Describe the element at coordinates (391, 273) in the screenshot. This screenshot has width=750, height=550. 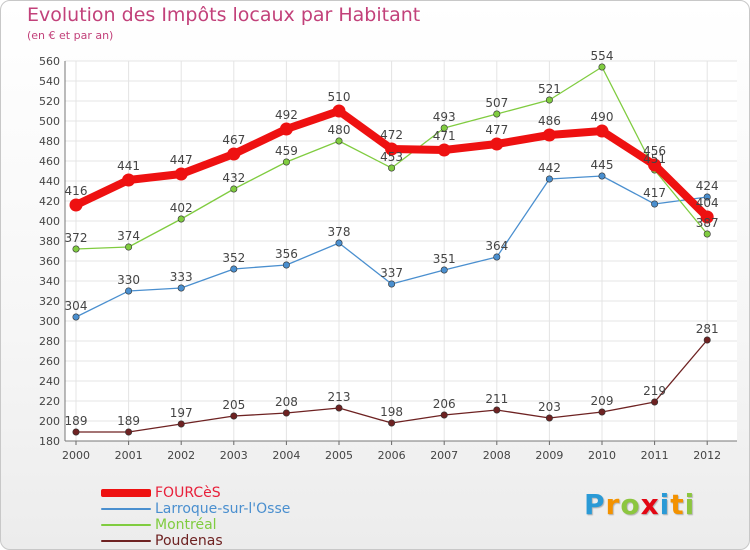
I see `data-label: 337` at that location.